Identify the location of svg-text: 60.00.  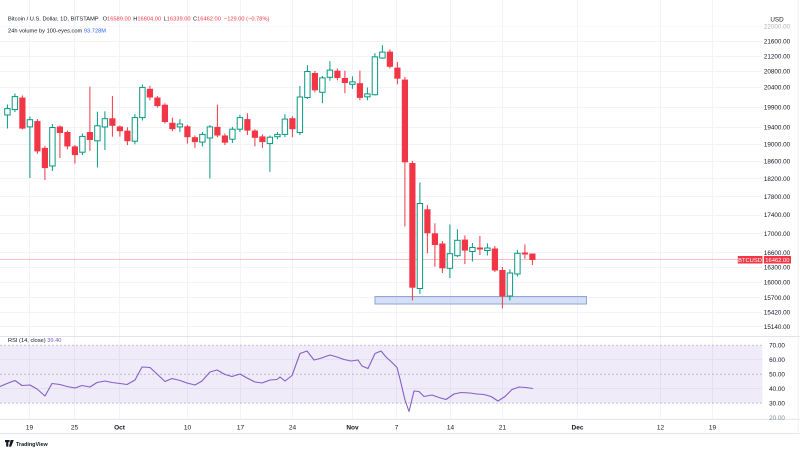
(777, 360).